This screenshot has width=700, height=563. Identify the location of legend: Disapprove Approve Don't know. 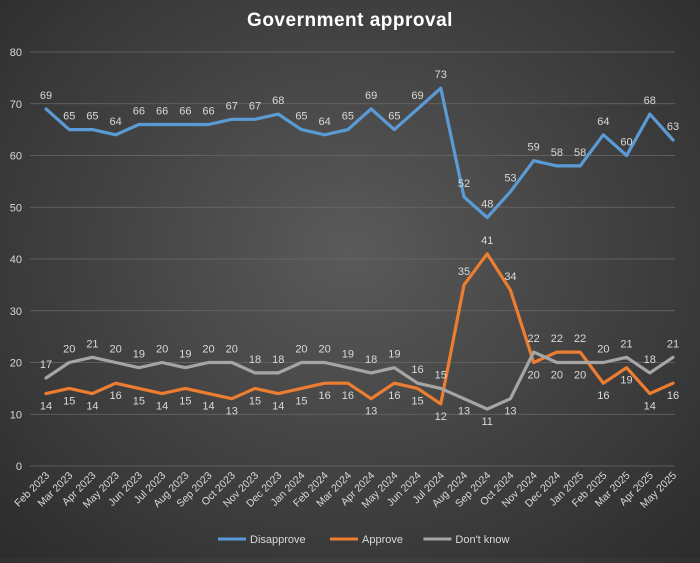
(364, 540).